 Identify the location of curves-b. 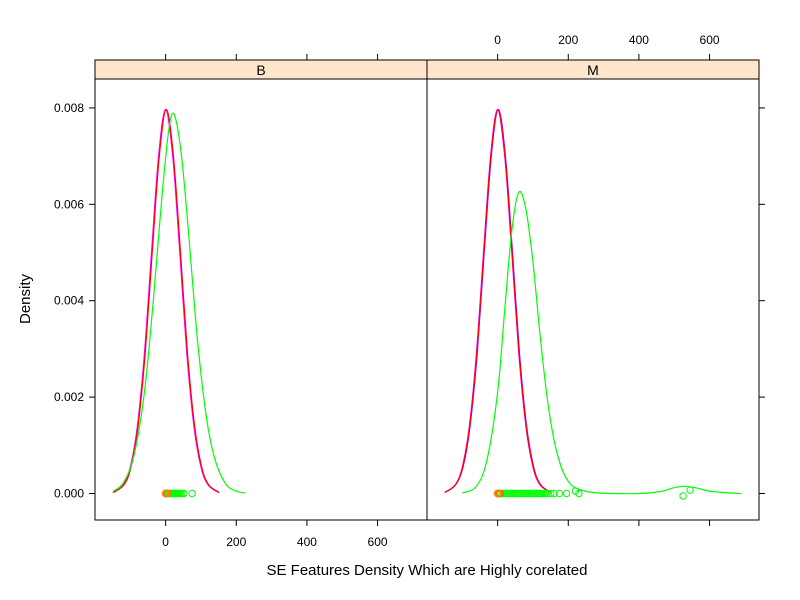
(179, 301).